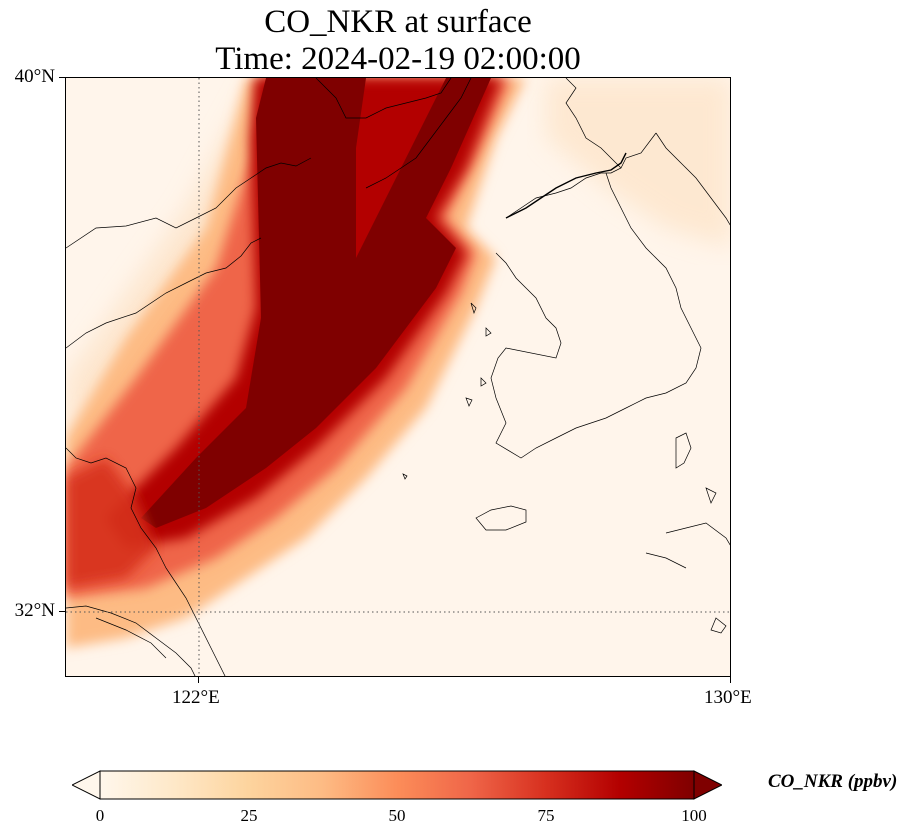  I want to click on coastline-korea, so click(596, 295).